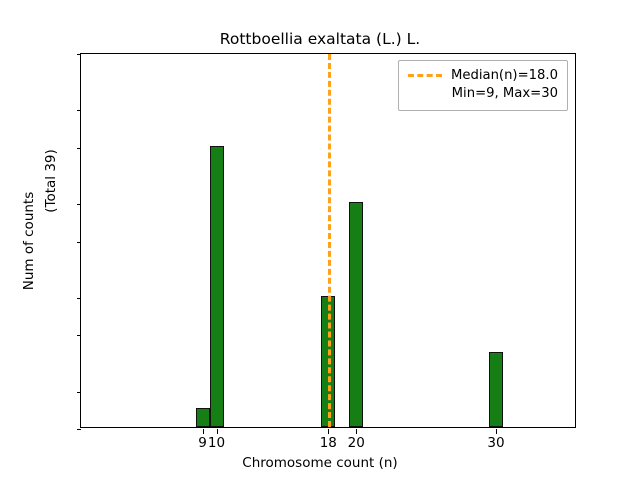 The width and height of the screenshot is (640, 480). I want to click on legend-row-median: Median(n)=18.0, so click(482, 76).